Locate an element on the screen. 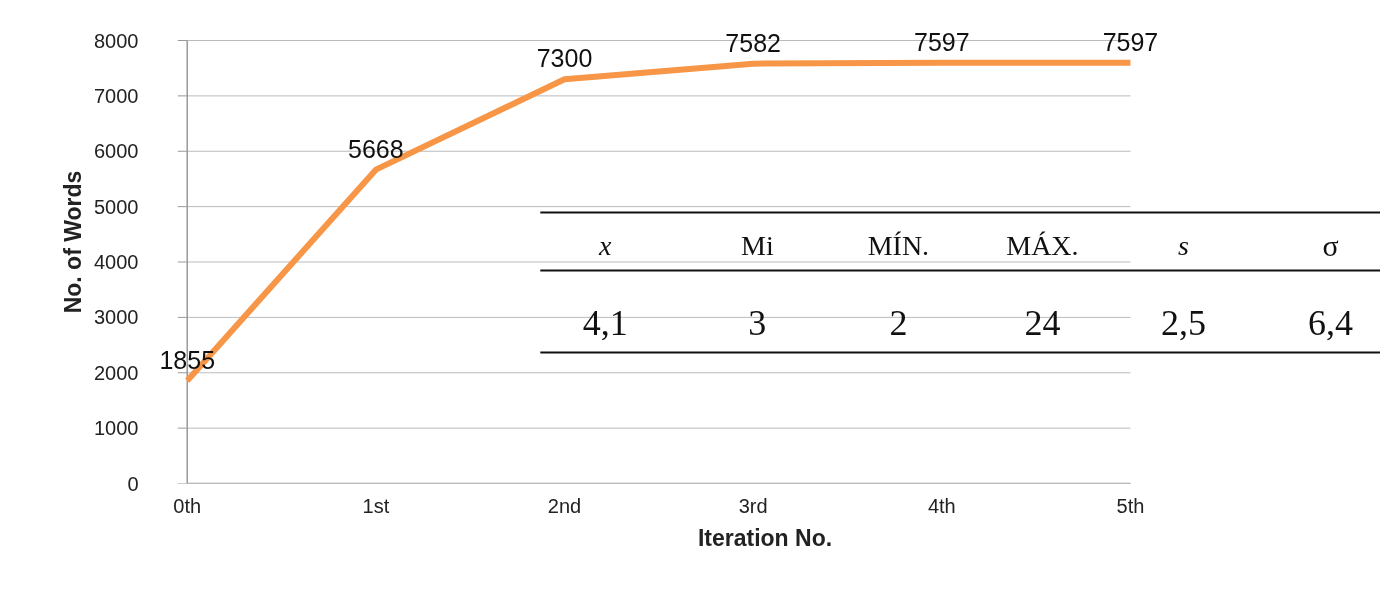 The height and width of the screenshot is (609, 1380). y-tick-label: 0 is located at coordinates (133, 483).